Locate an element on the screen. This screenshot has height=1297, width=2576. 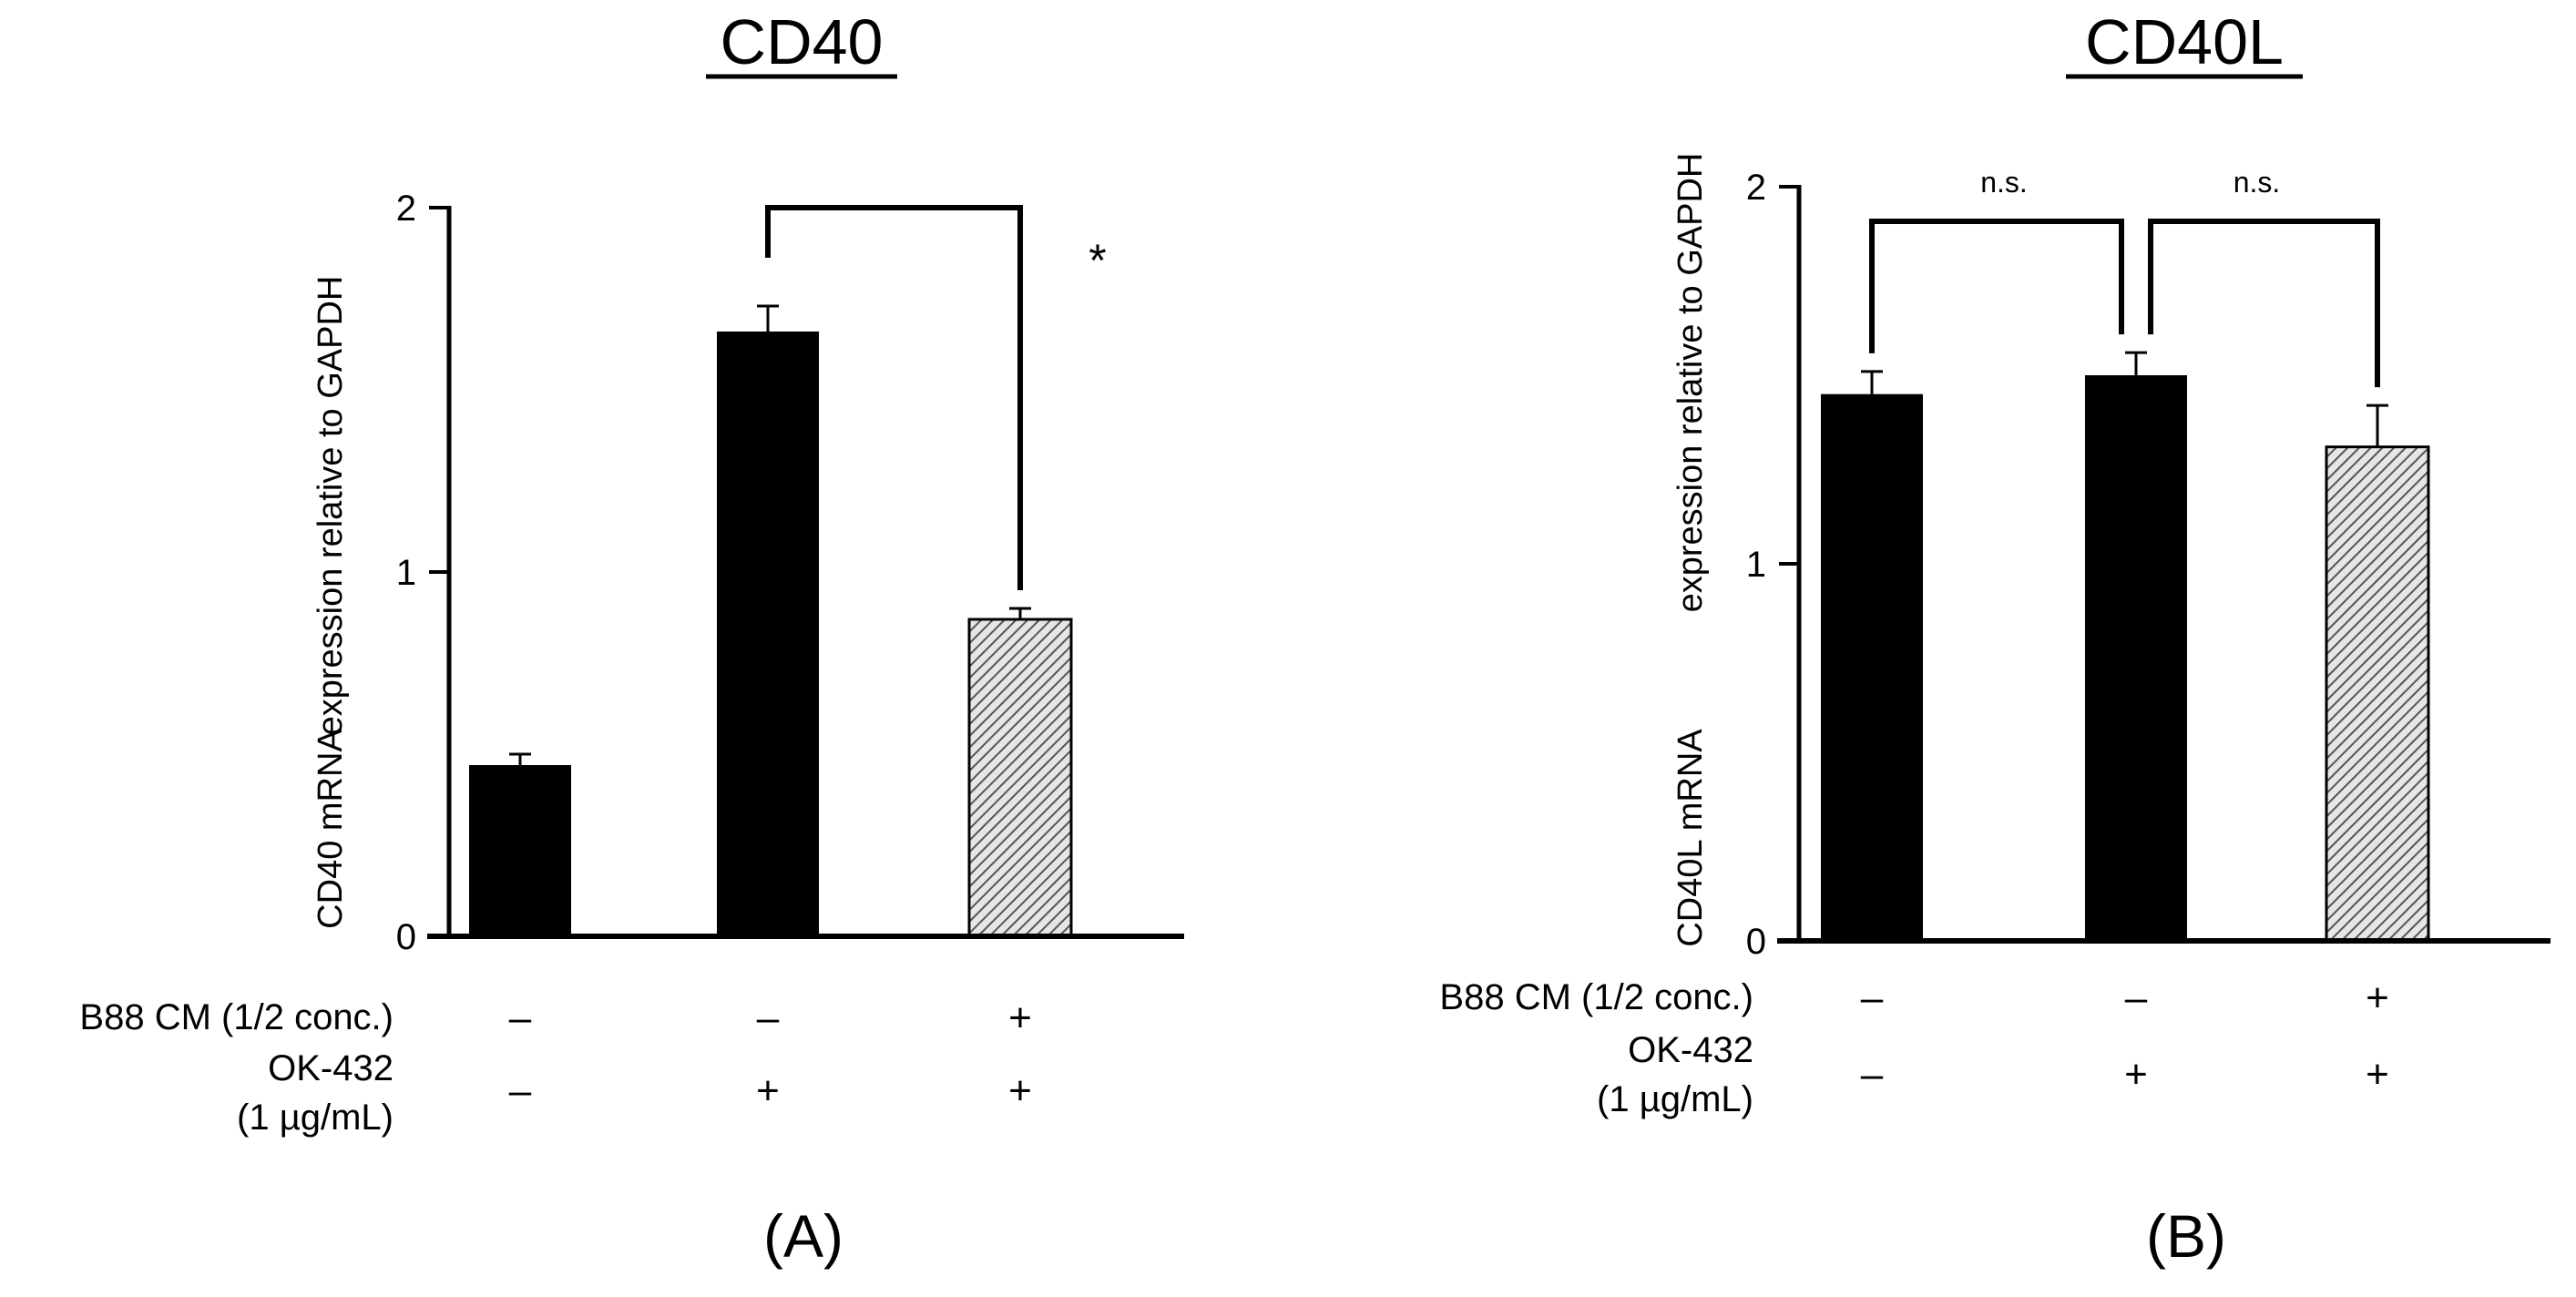
y-axis-label-gene: CD40 mRNA is located at coordinates (331, 829).